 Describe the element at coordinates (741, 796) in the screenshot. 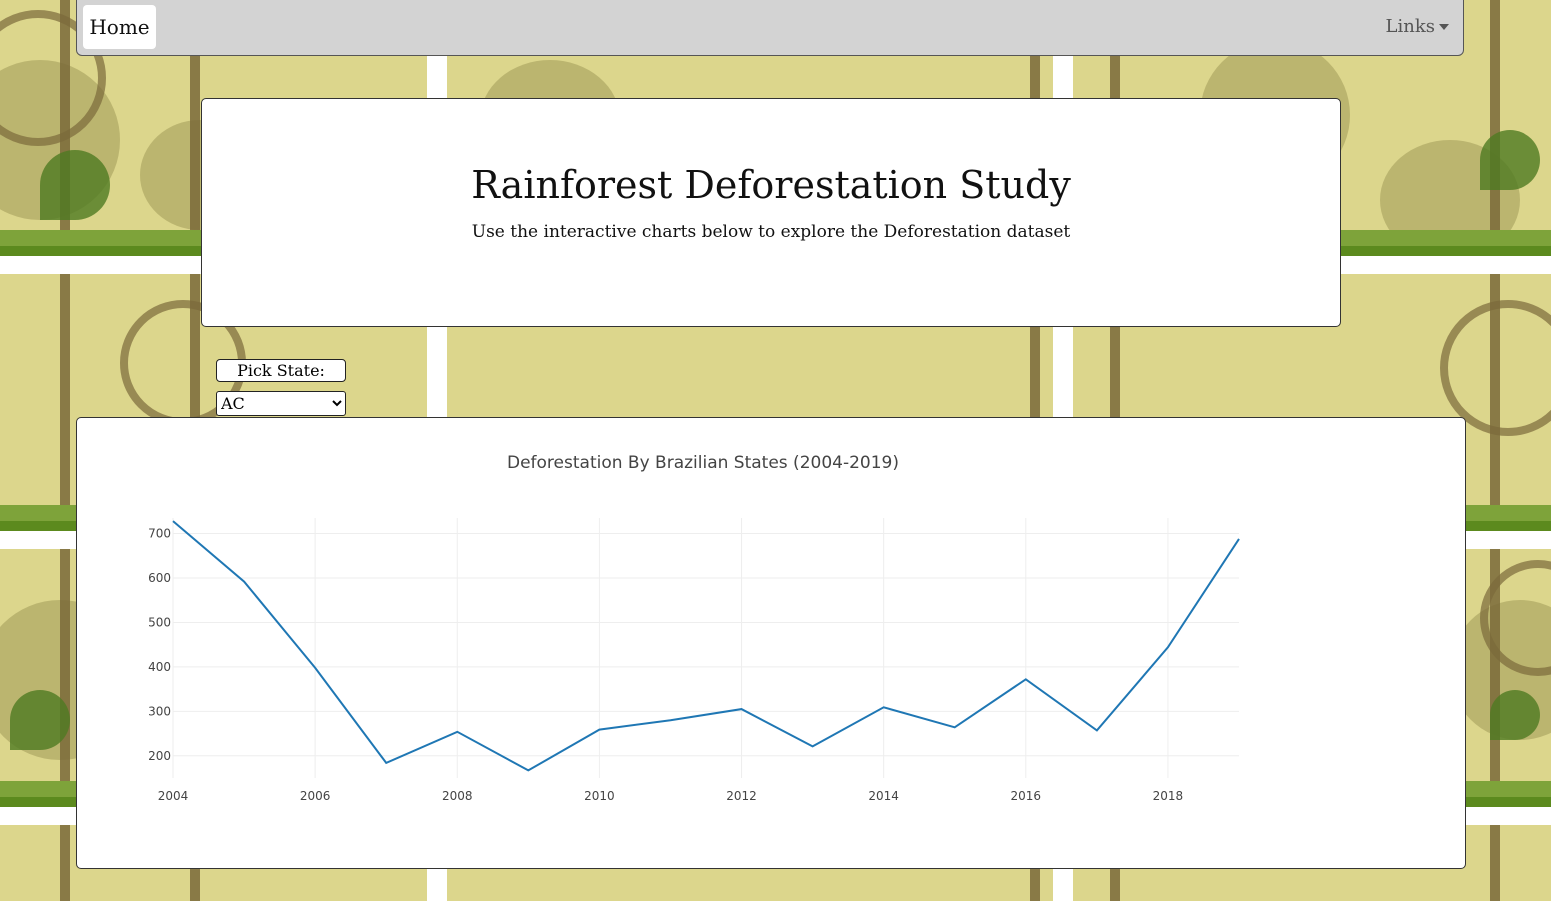

I see `x-tick-label: 2012` at that location.